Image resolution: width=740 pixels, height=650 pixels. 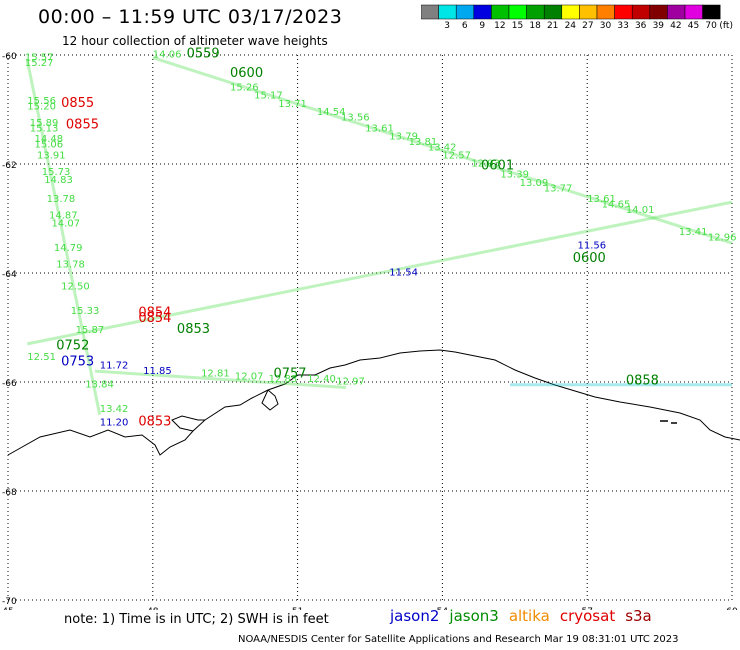 What do you see at coordinates (464, 26) in the screenshot?
I see `colorbar-label: 6` at bounding box center [464, 26].